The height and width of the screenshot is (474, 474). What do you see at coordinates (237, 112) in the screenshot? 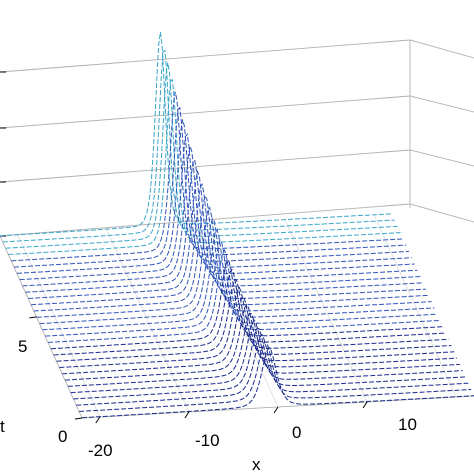
I see `back-wall-mid1` at bounding box center [237, 112].